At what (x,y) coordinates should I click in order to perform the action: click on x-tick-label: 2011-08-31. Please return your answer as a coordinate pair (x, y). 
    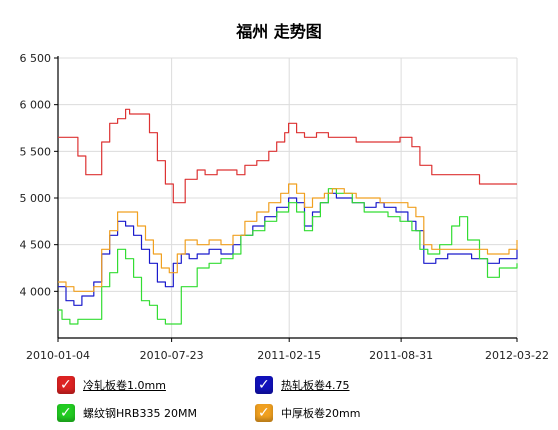
    Looking at the image, I should click on (401, 355).